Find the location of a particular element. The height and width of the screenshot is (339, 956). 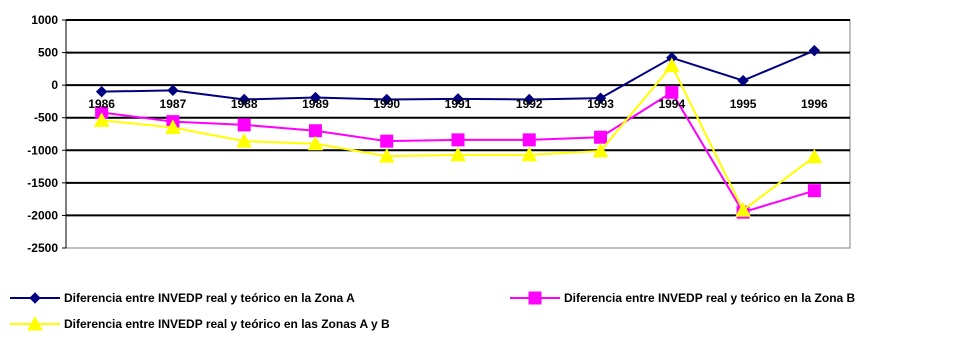

y-tick-label: -1500 is located at coordinates (42, 183).